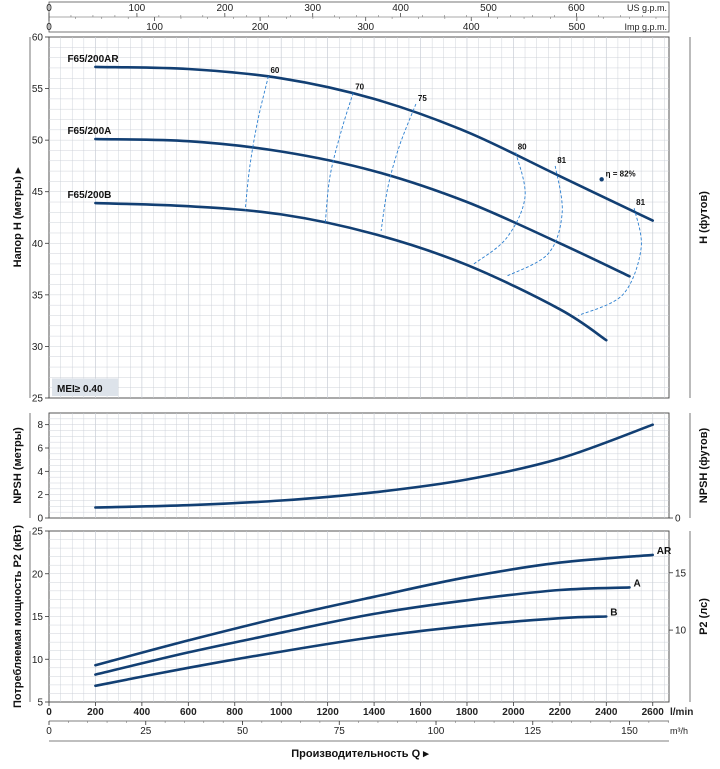 This screenshot has width=720, height=769. What do you see at coordinates (38, 574) in the screenshot?
I see `power-panel-left-tick-label: 20` at bounding box center [38, 574].